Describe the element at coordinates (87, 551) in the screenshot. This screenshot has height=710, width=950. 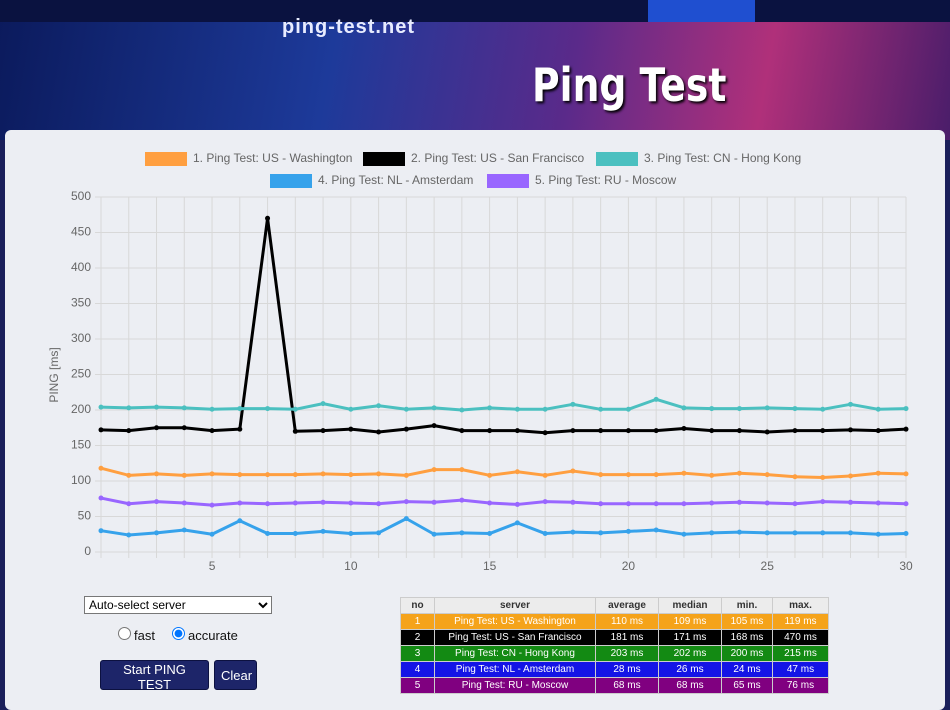
I see `y-tick-label: 0` at that location.